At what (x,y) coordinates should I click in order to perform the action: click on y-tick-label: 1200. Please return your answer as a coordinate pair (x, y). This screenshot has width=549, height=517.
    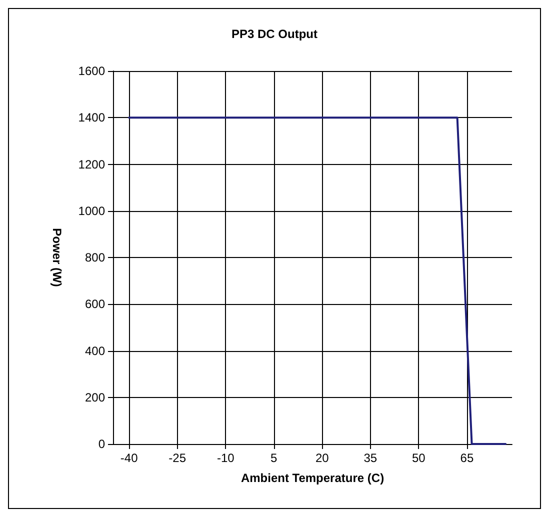
    Looking at the image, I should click on (92, 164).